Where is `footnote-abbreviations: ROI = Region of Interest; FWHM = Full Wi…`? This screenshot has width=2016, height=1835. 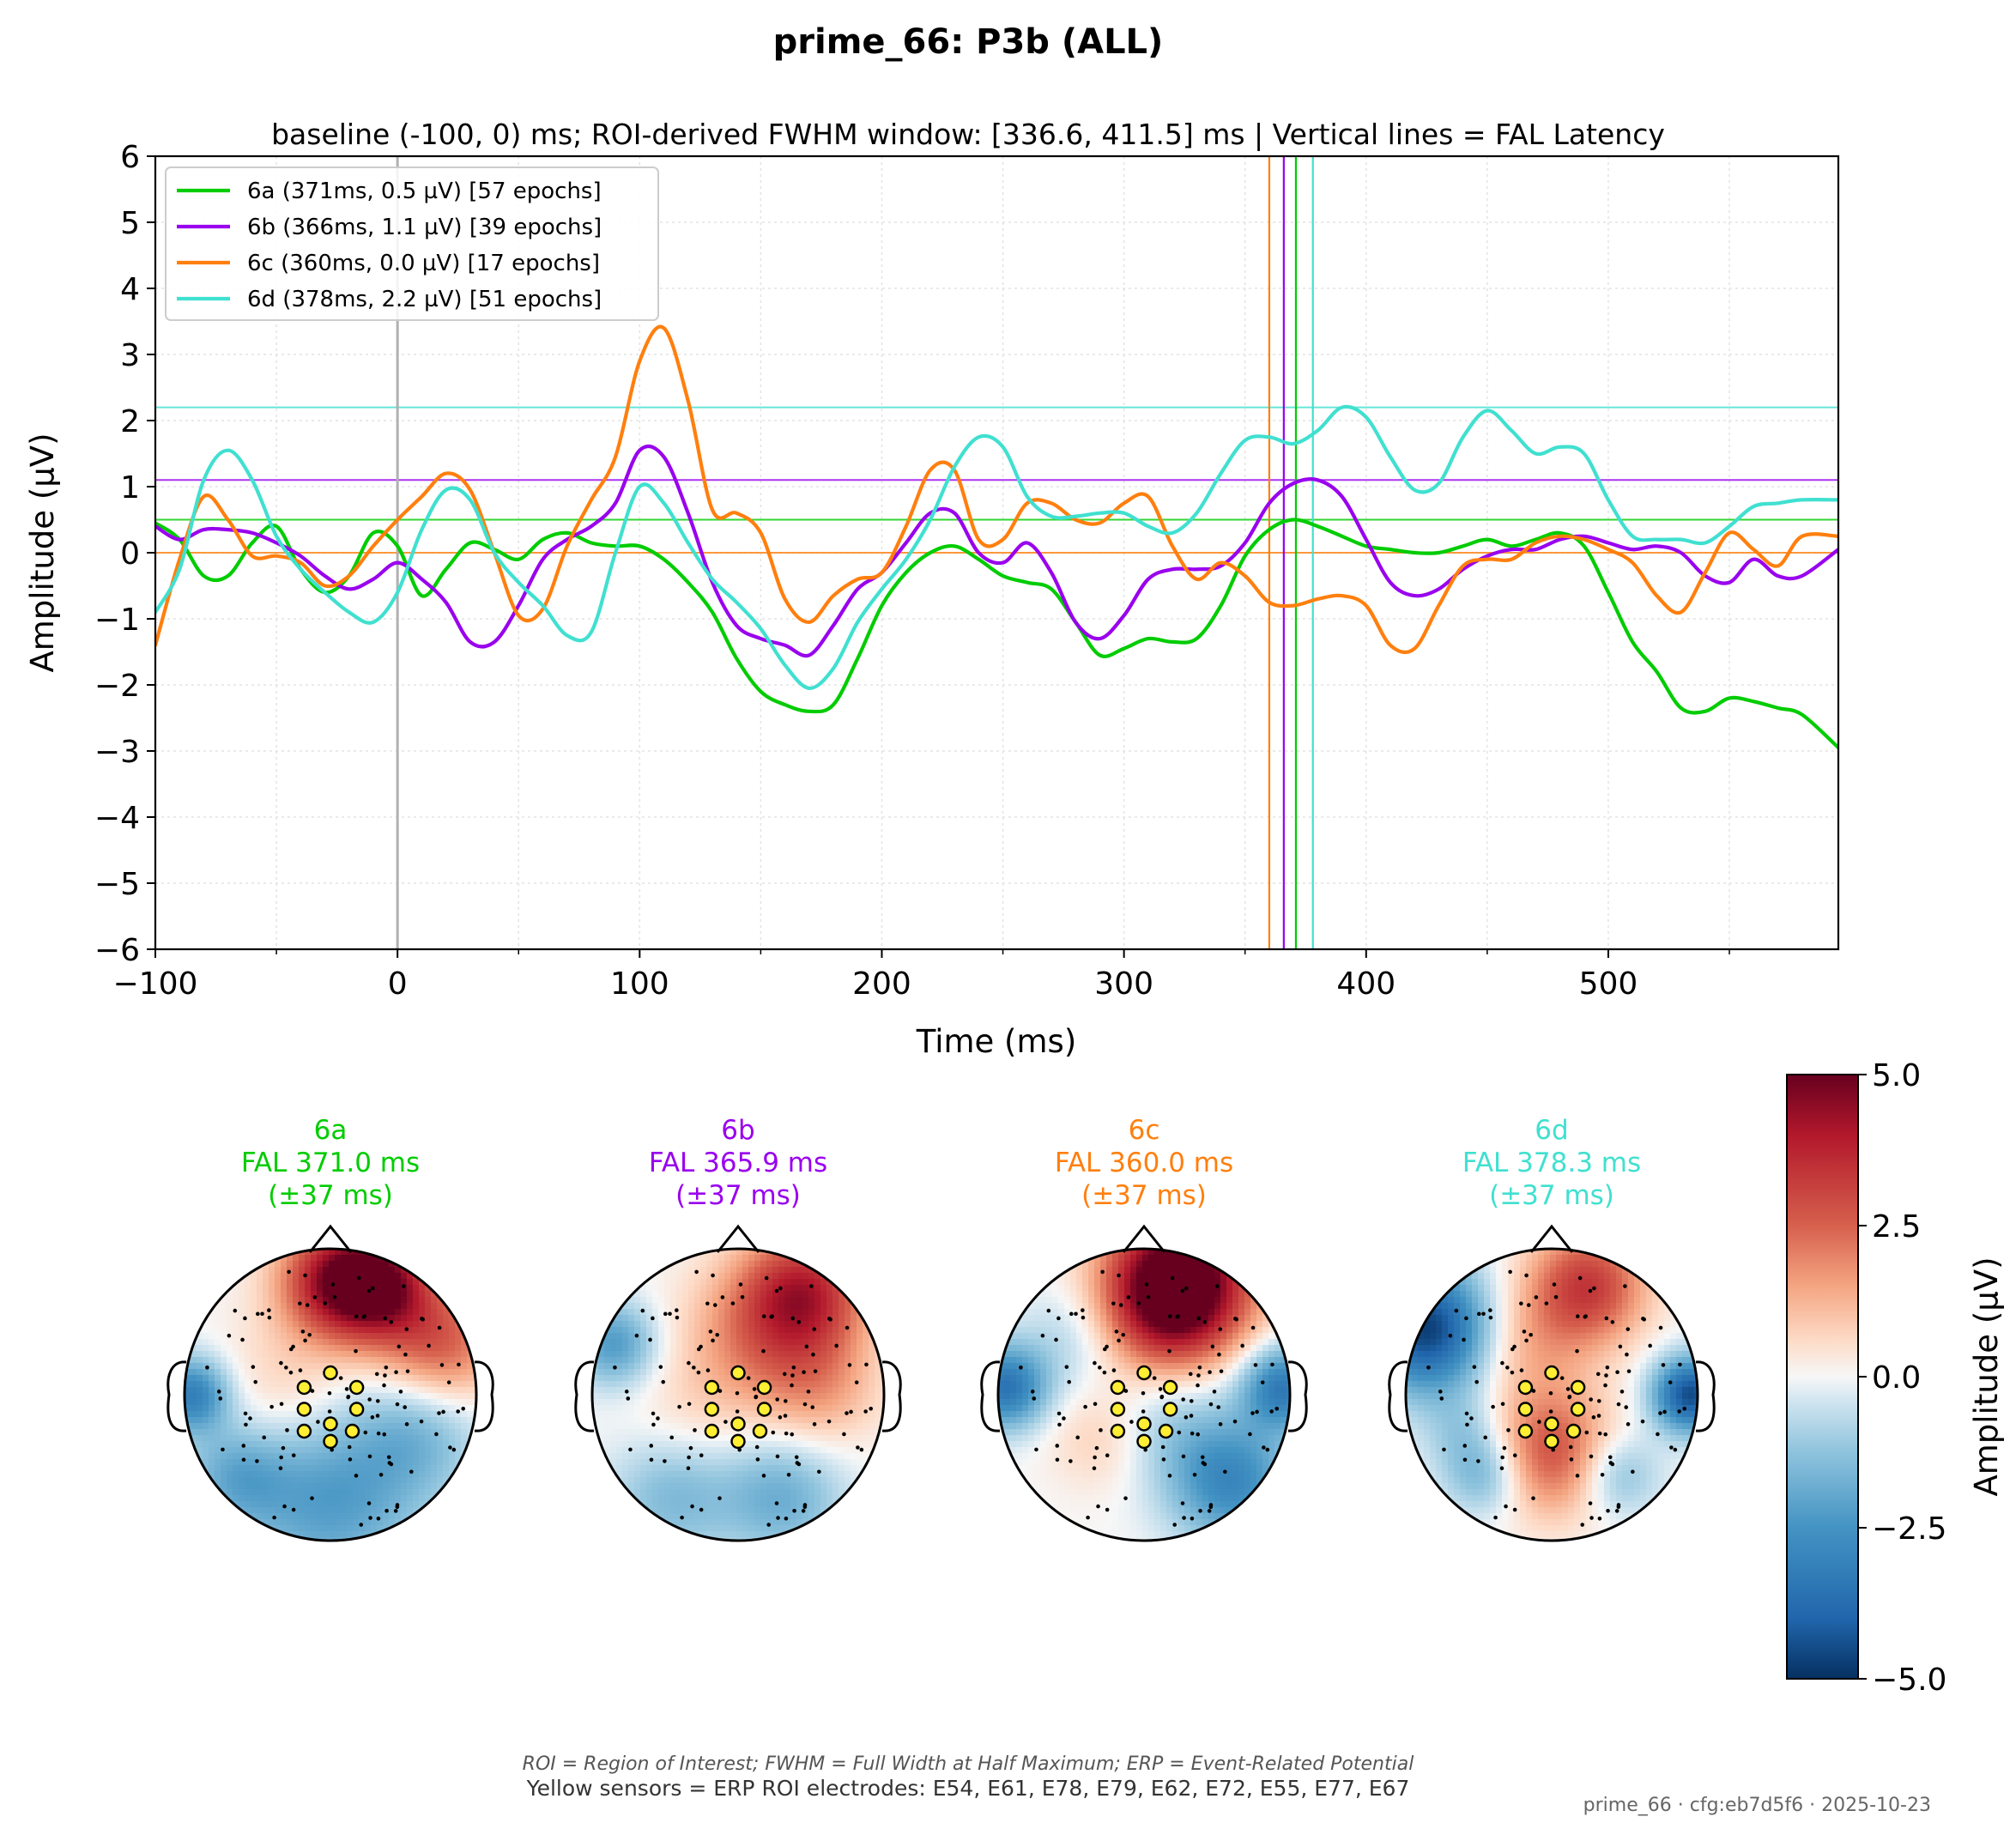 footnote-abbreviations: ROI = Region of Interest; FWHM = Full Wi… is located at coordinates (968, 1764).